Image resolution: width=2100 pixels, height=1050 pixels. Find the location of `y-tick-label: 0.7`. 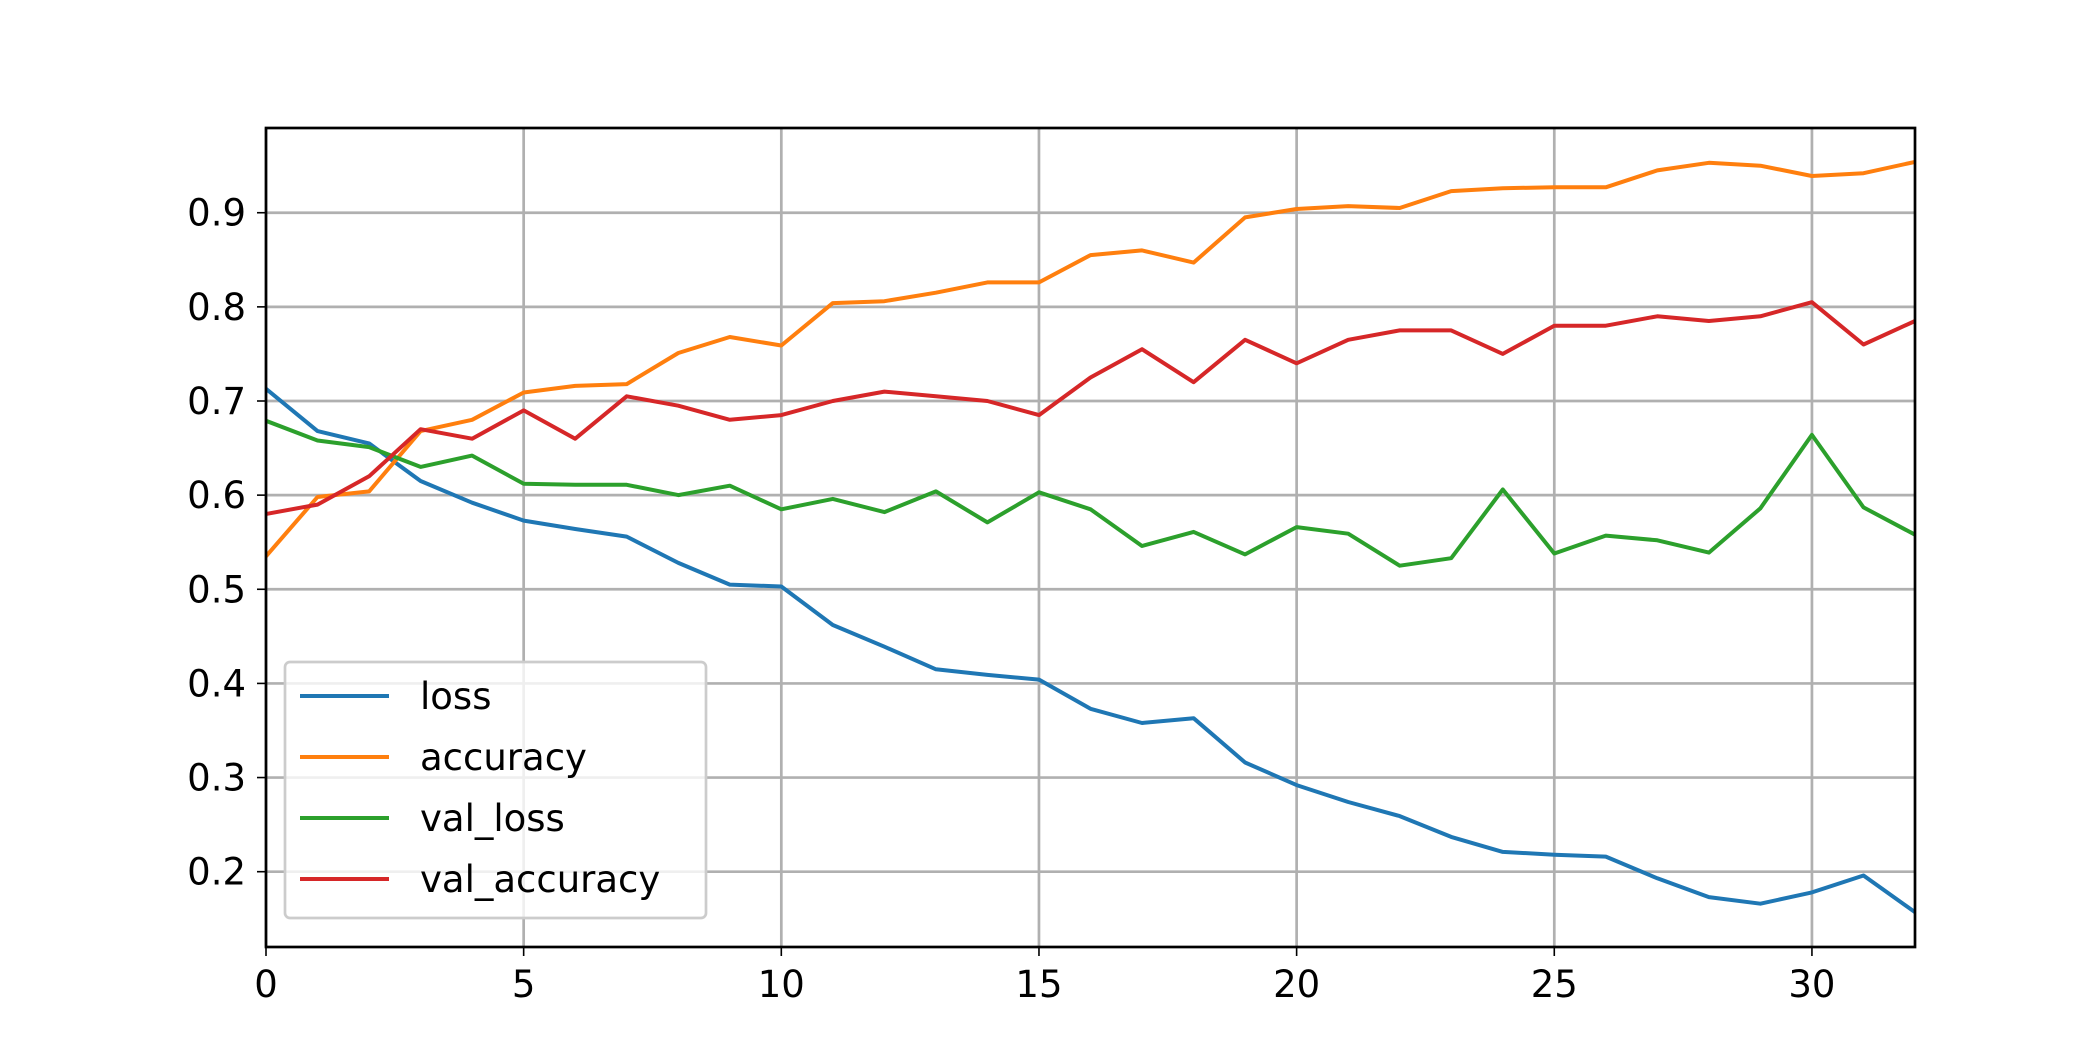

y-tick-label: 0.7 is located at coordinates (216, 401).